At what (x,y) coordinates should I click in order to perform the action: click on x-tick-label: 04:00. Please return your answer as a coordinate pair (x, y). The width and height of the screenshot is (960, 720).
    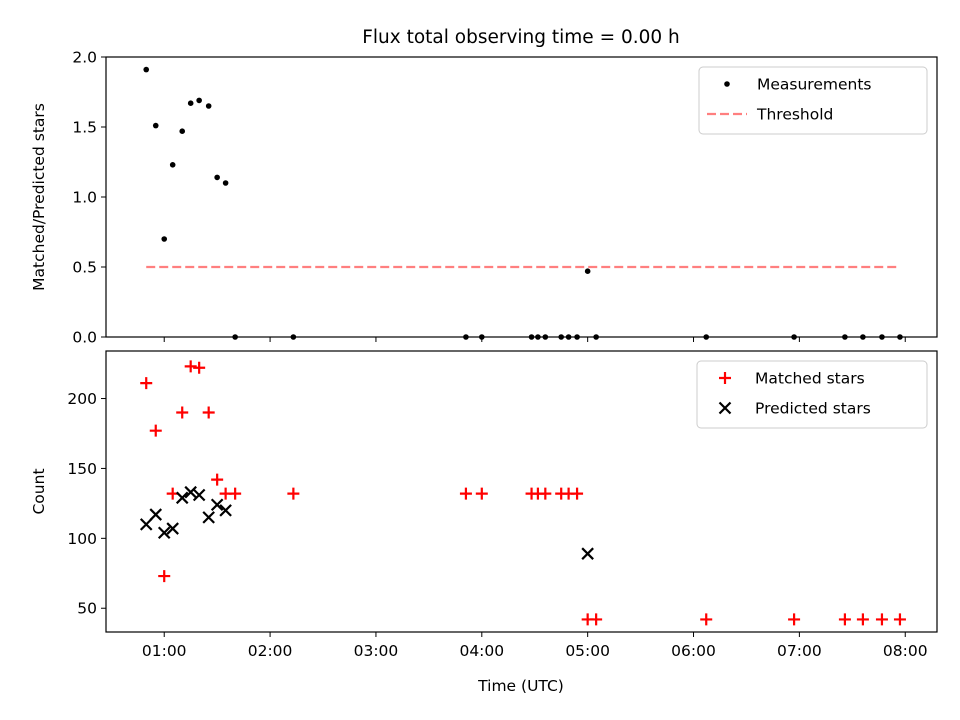
    Looking at the image, I should click on (481, 651).